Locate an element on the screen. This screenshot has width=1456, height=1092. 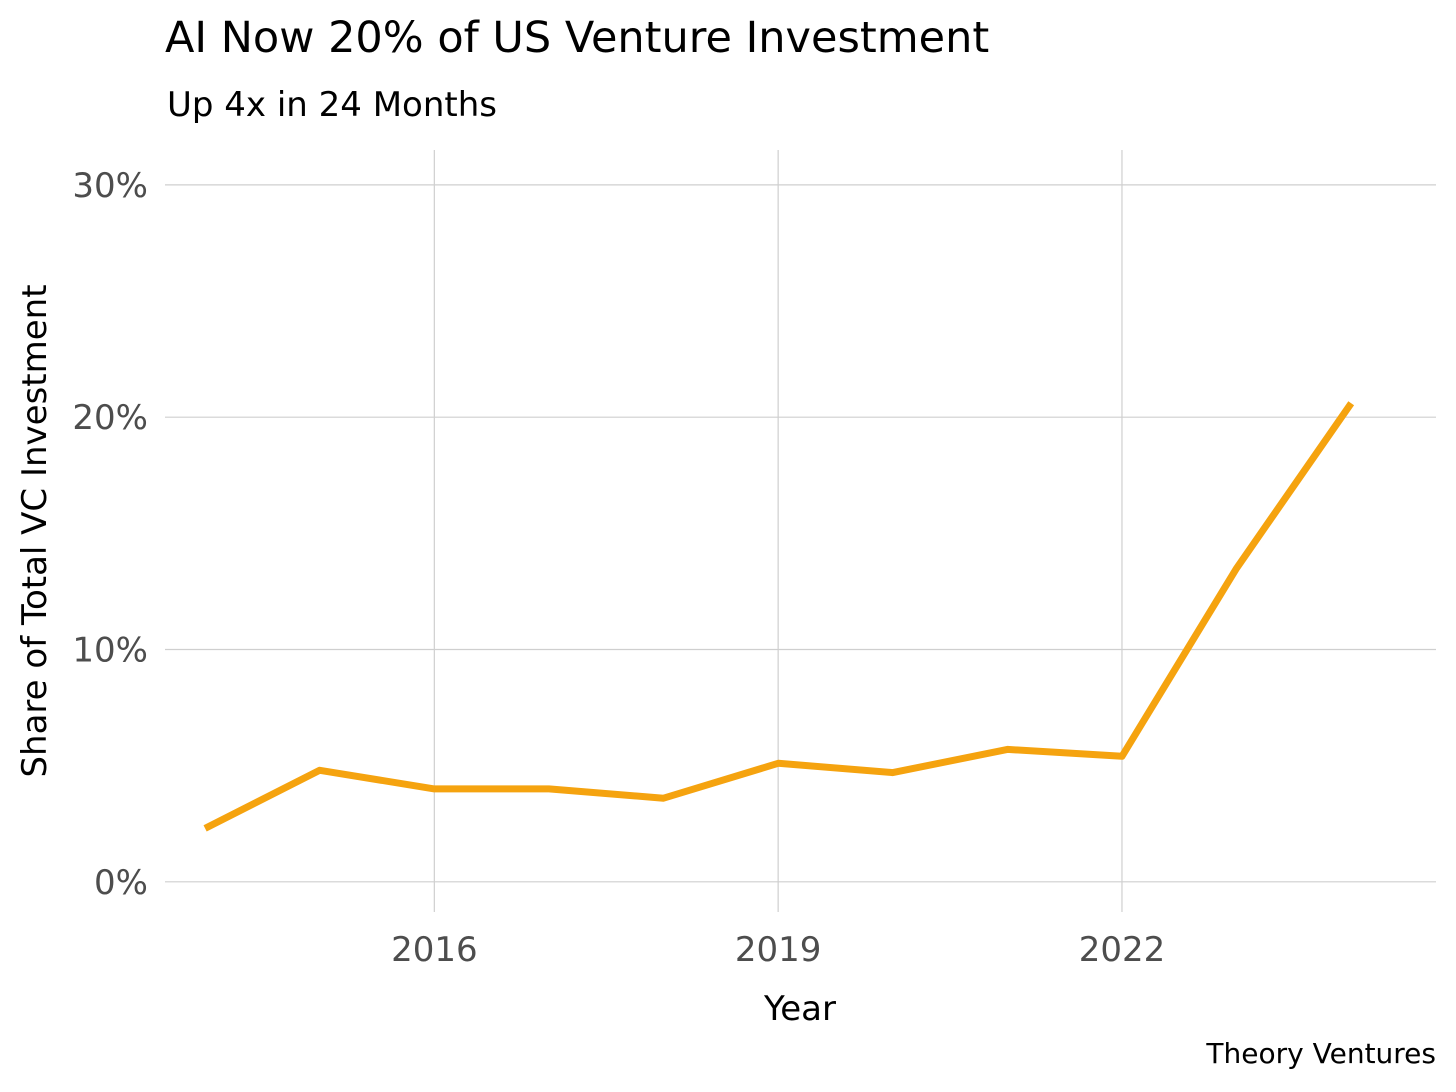
x-tick-label: 2019 is located at coordinates (778, 950).